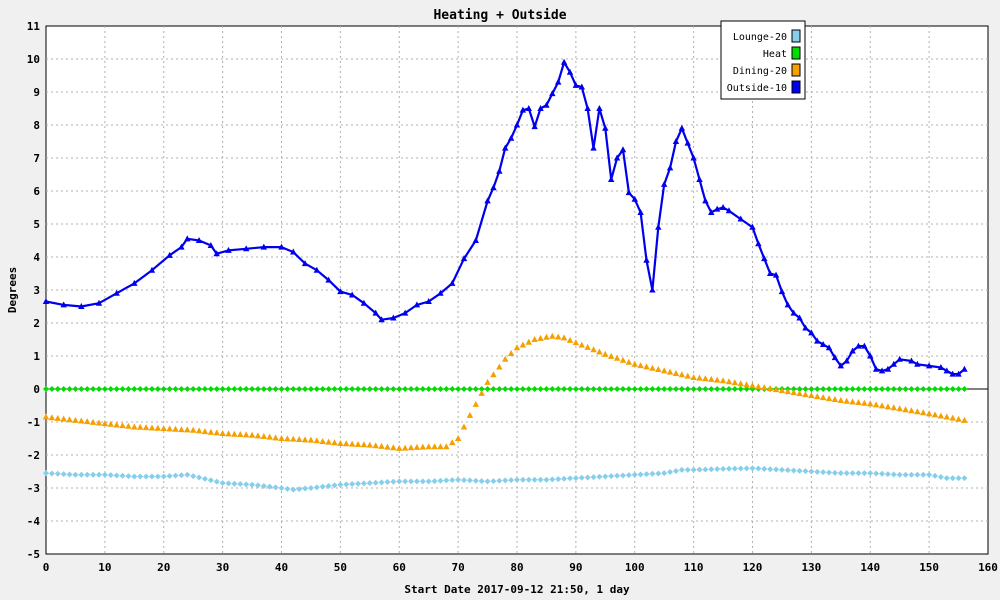 The width and height of the screenshot is (1000, 600). What do you see at coordinates (399, 567) in the screenshot?
I see `x-tick-label: 60` at bounding box center [399, 567].